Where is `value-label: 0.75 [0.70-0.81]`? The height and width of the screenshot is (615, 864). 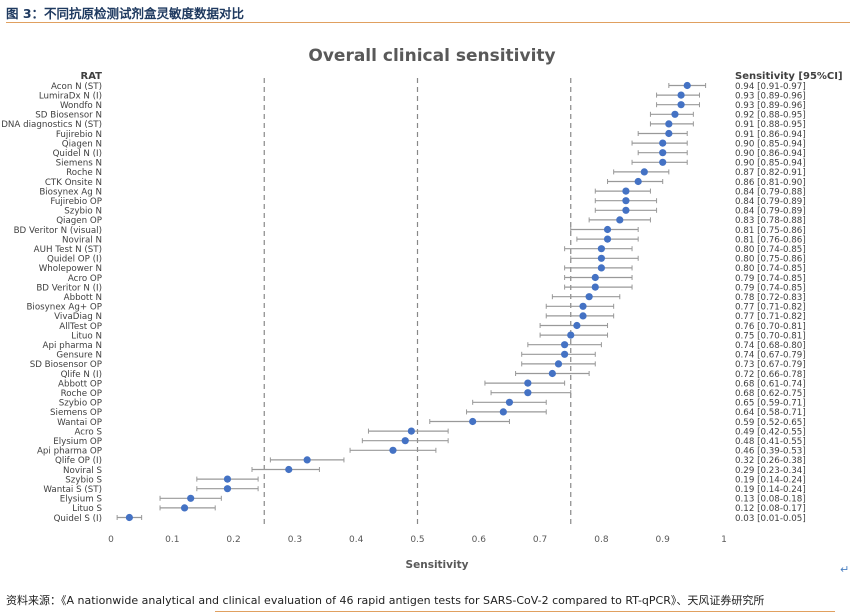
value-label: 0.75 [0.70-0.81] is located at coordinates (770, 336).